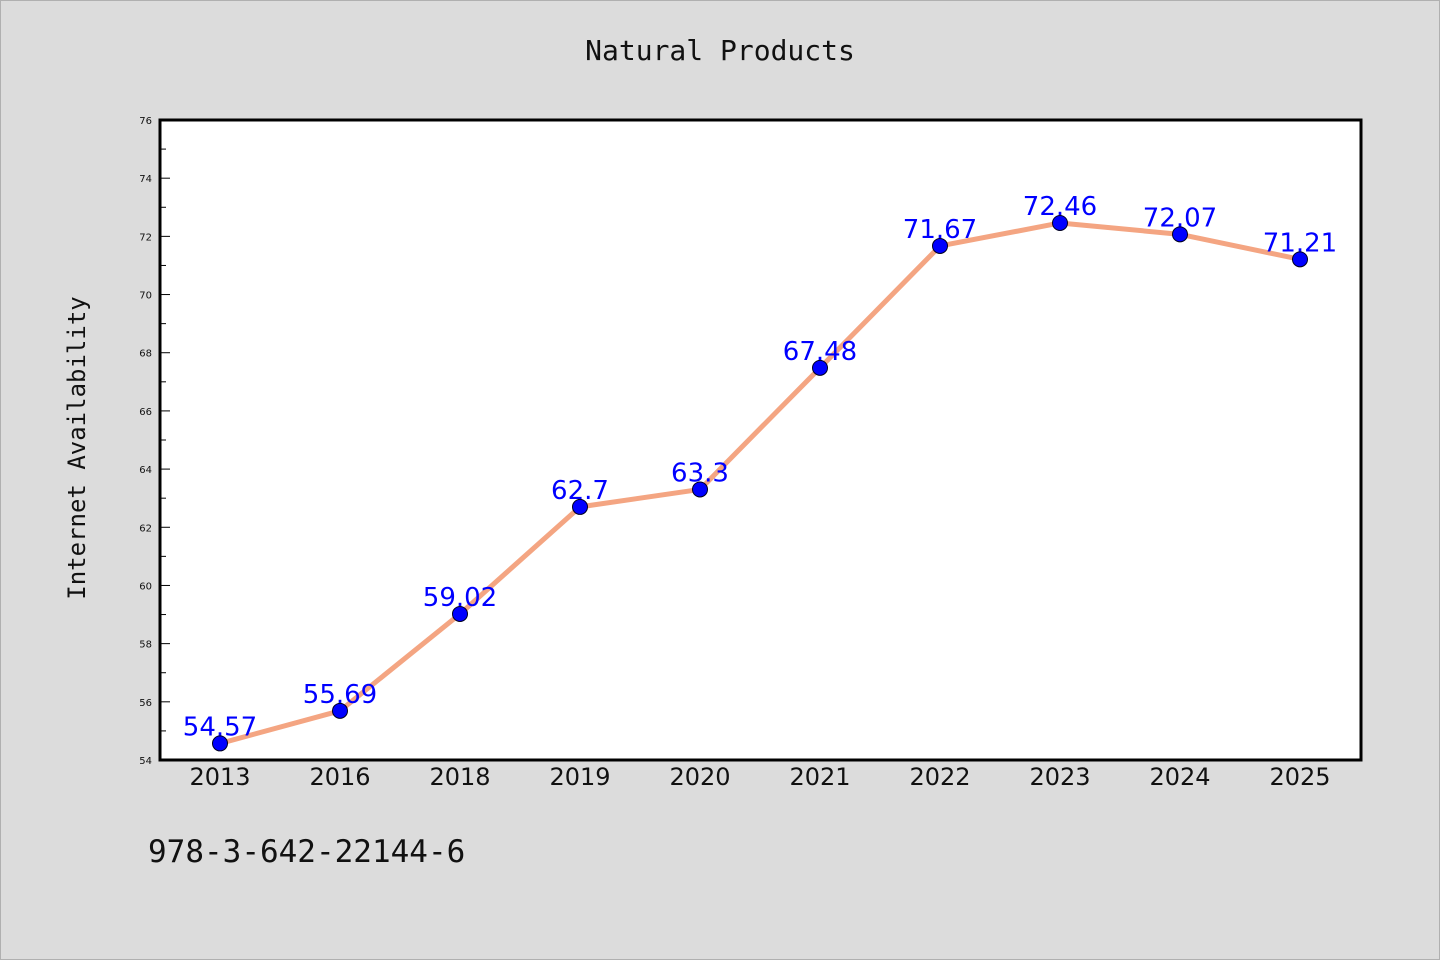  Describe the element at coordinates (700, 473) in the screenshot. I see `data-label: 63.3` at that location.